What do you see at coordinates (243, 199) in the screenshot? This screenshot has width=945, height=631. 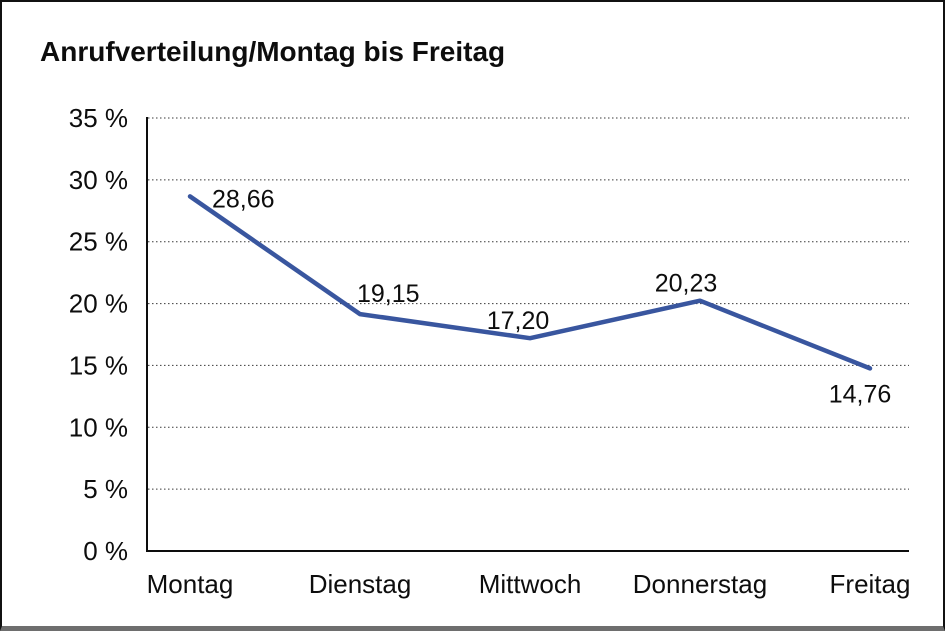 I see `data-point-label: 28,66` at bounding box center [243, 199].